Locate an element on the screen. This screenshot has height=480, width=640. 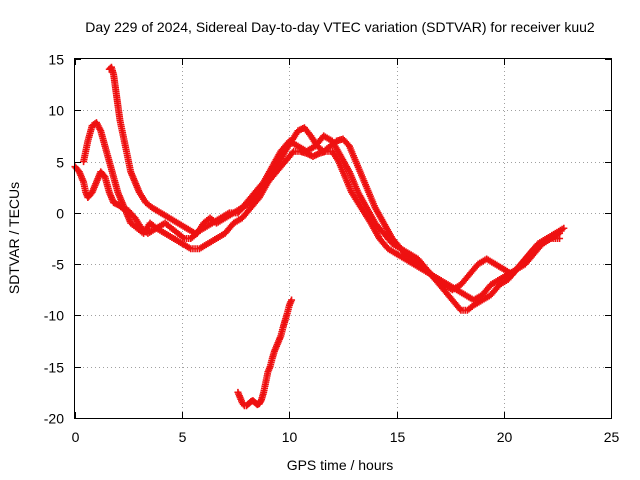
x-tick-label: 25 is located at coordinates (612, 437).